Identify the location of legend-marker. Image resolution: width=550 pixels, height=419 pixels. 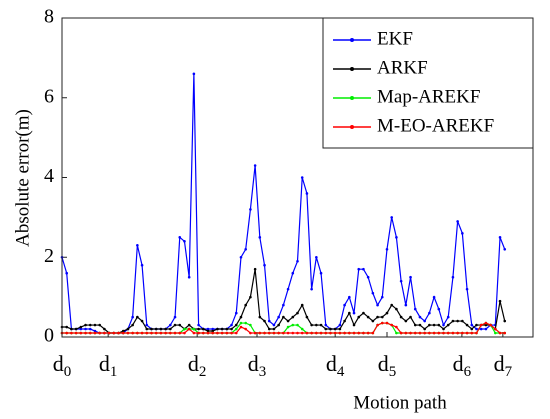
(352, 98).